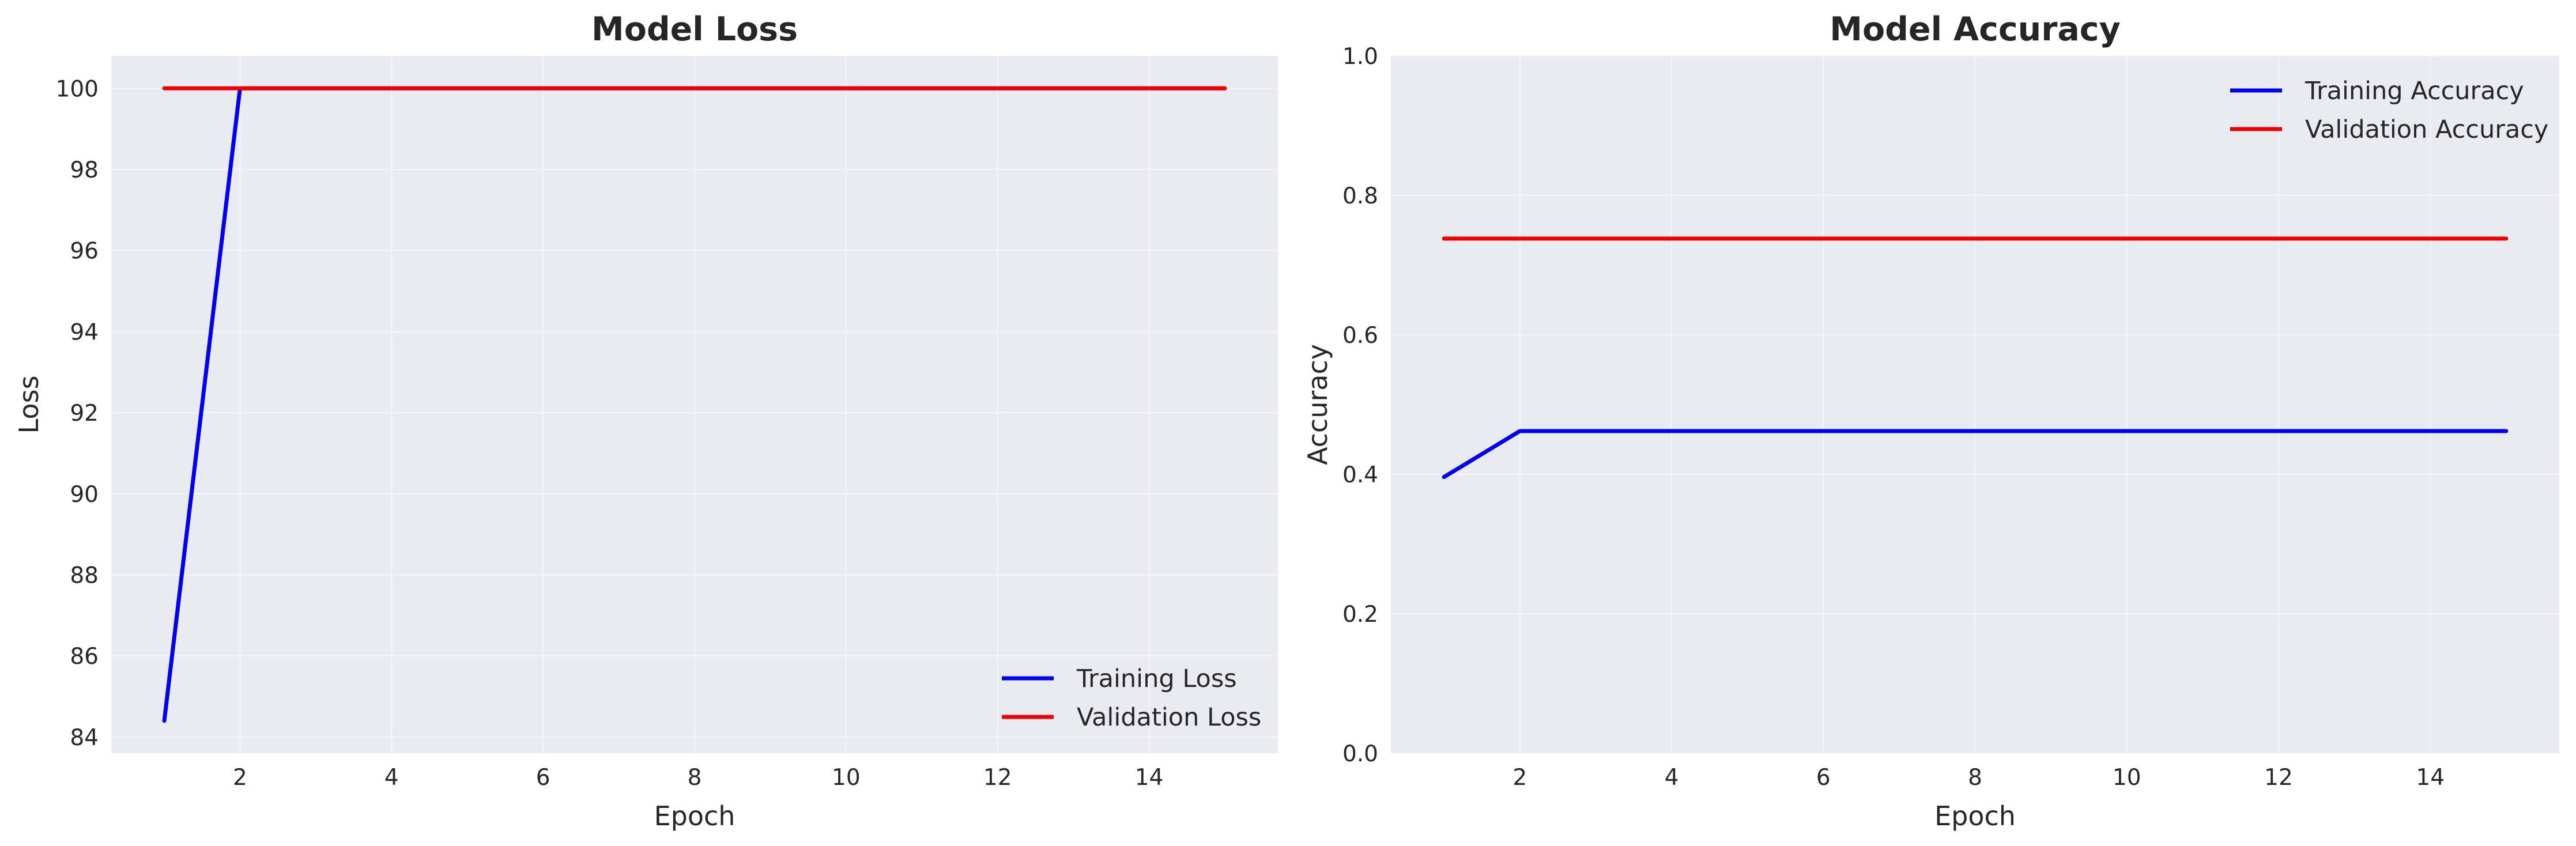 Image resolution: width=2576 pixels, height=846 pixels. Describe the element at coordinates (77, 89) in the screenshot. I see `y-tick-label: 100` at that location.